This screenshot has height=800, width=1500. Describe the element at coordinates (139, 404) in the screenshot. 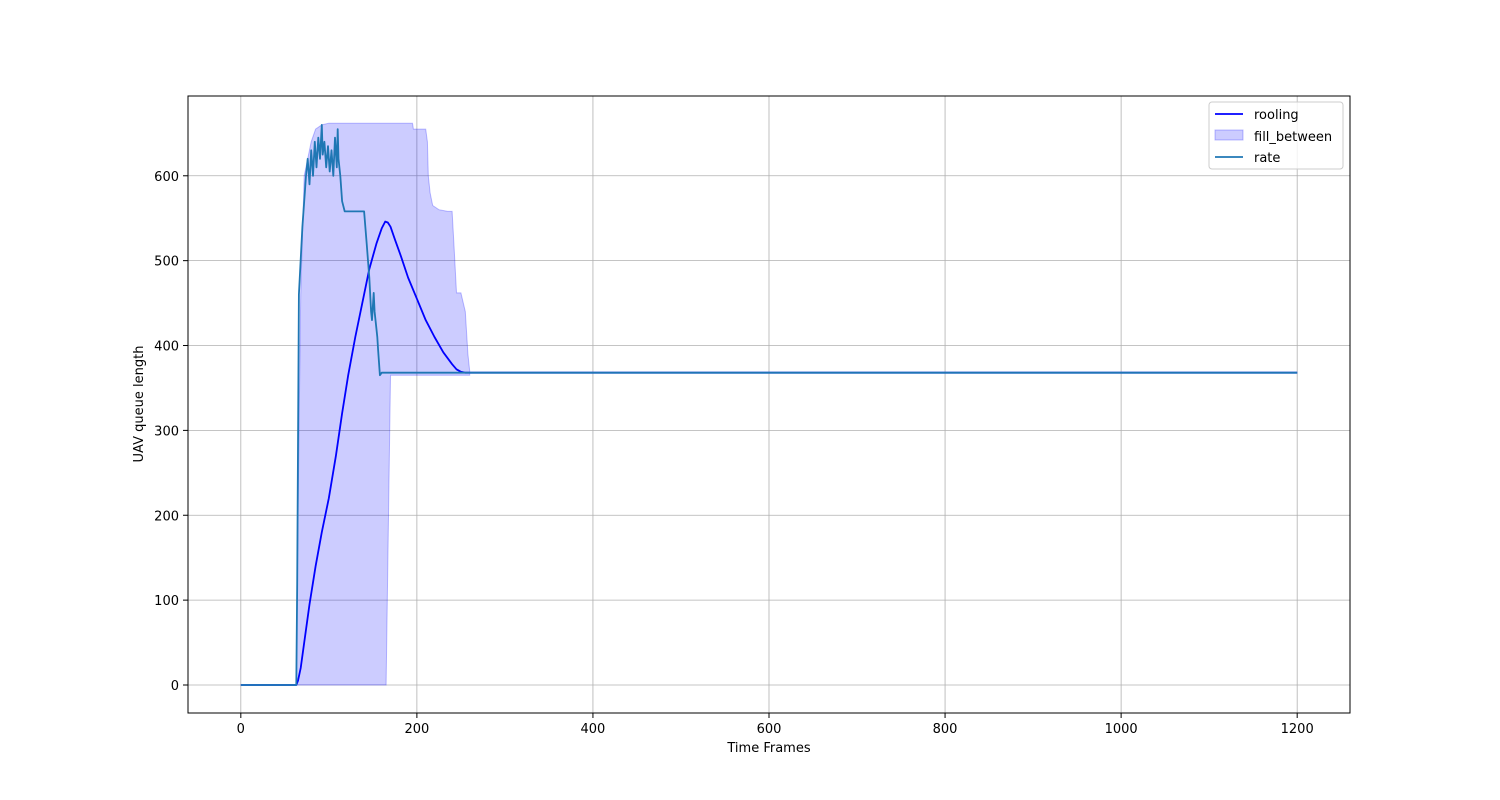

I see `y-axis-label: UAV queue length` at that location.